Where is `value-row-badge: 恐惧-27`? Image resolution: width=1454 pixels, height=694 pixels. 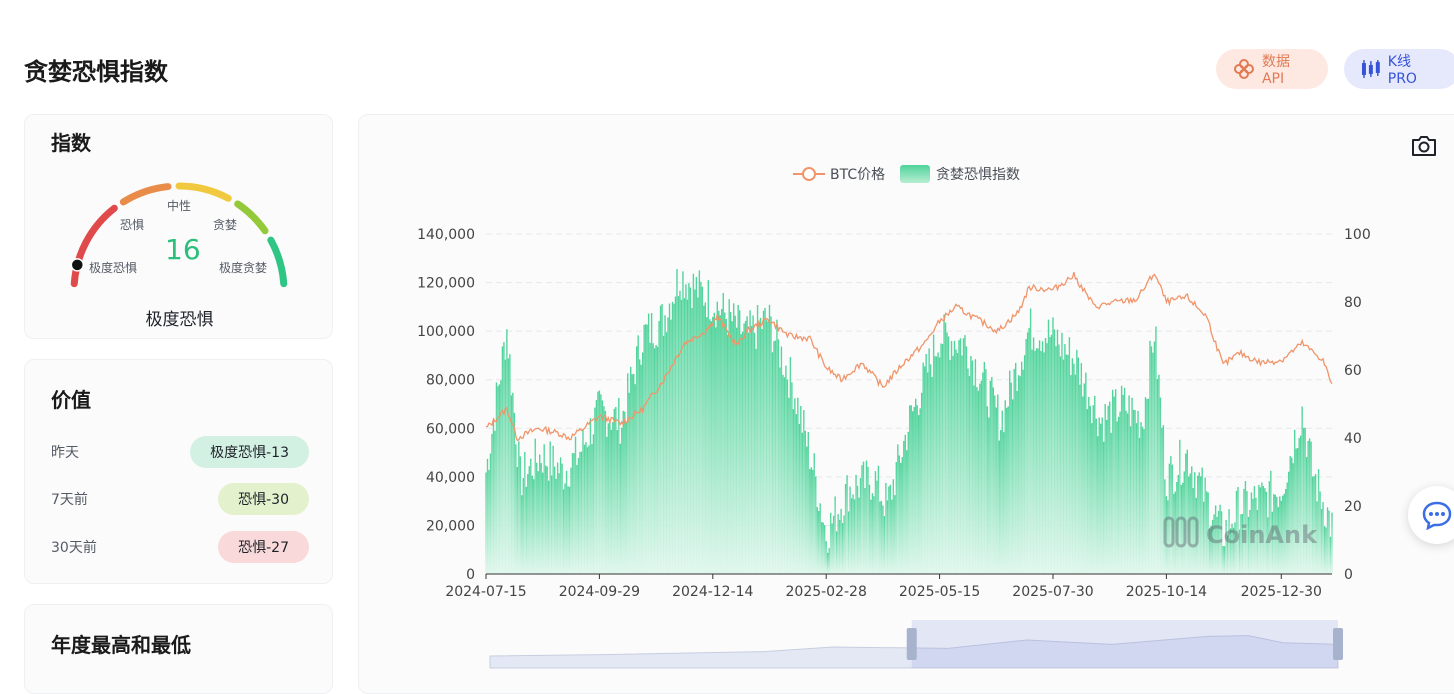
value-row-badge: 恐惧-27 is located at coordinates (263, 547).